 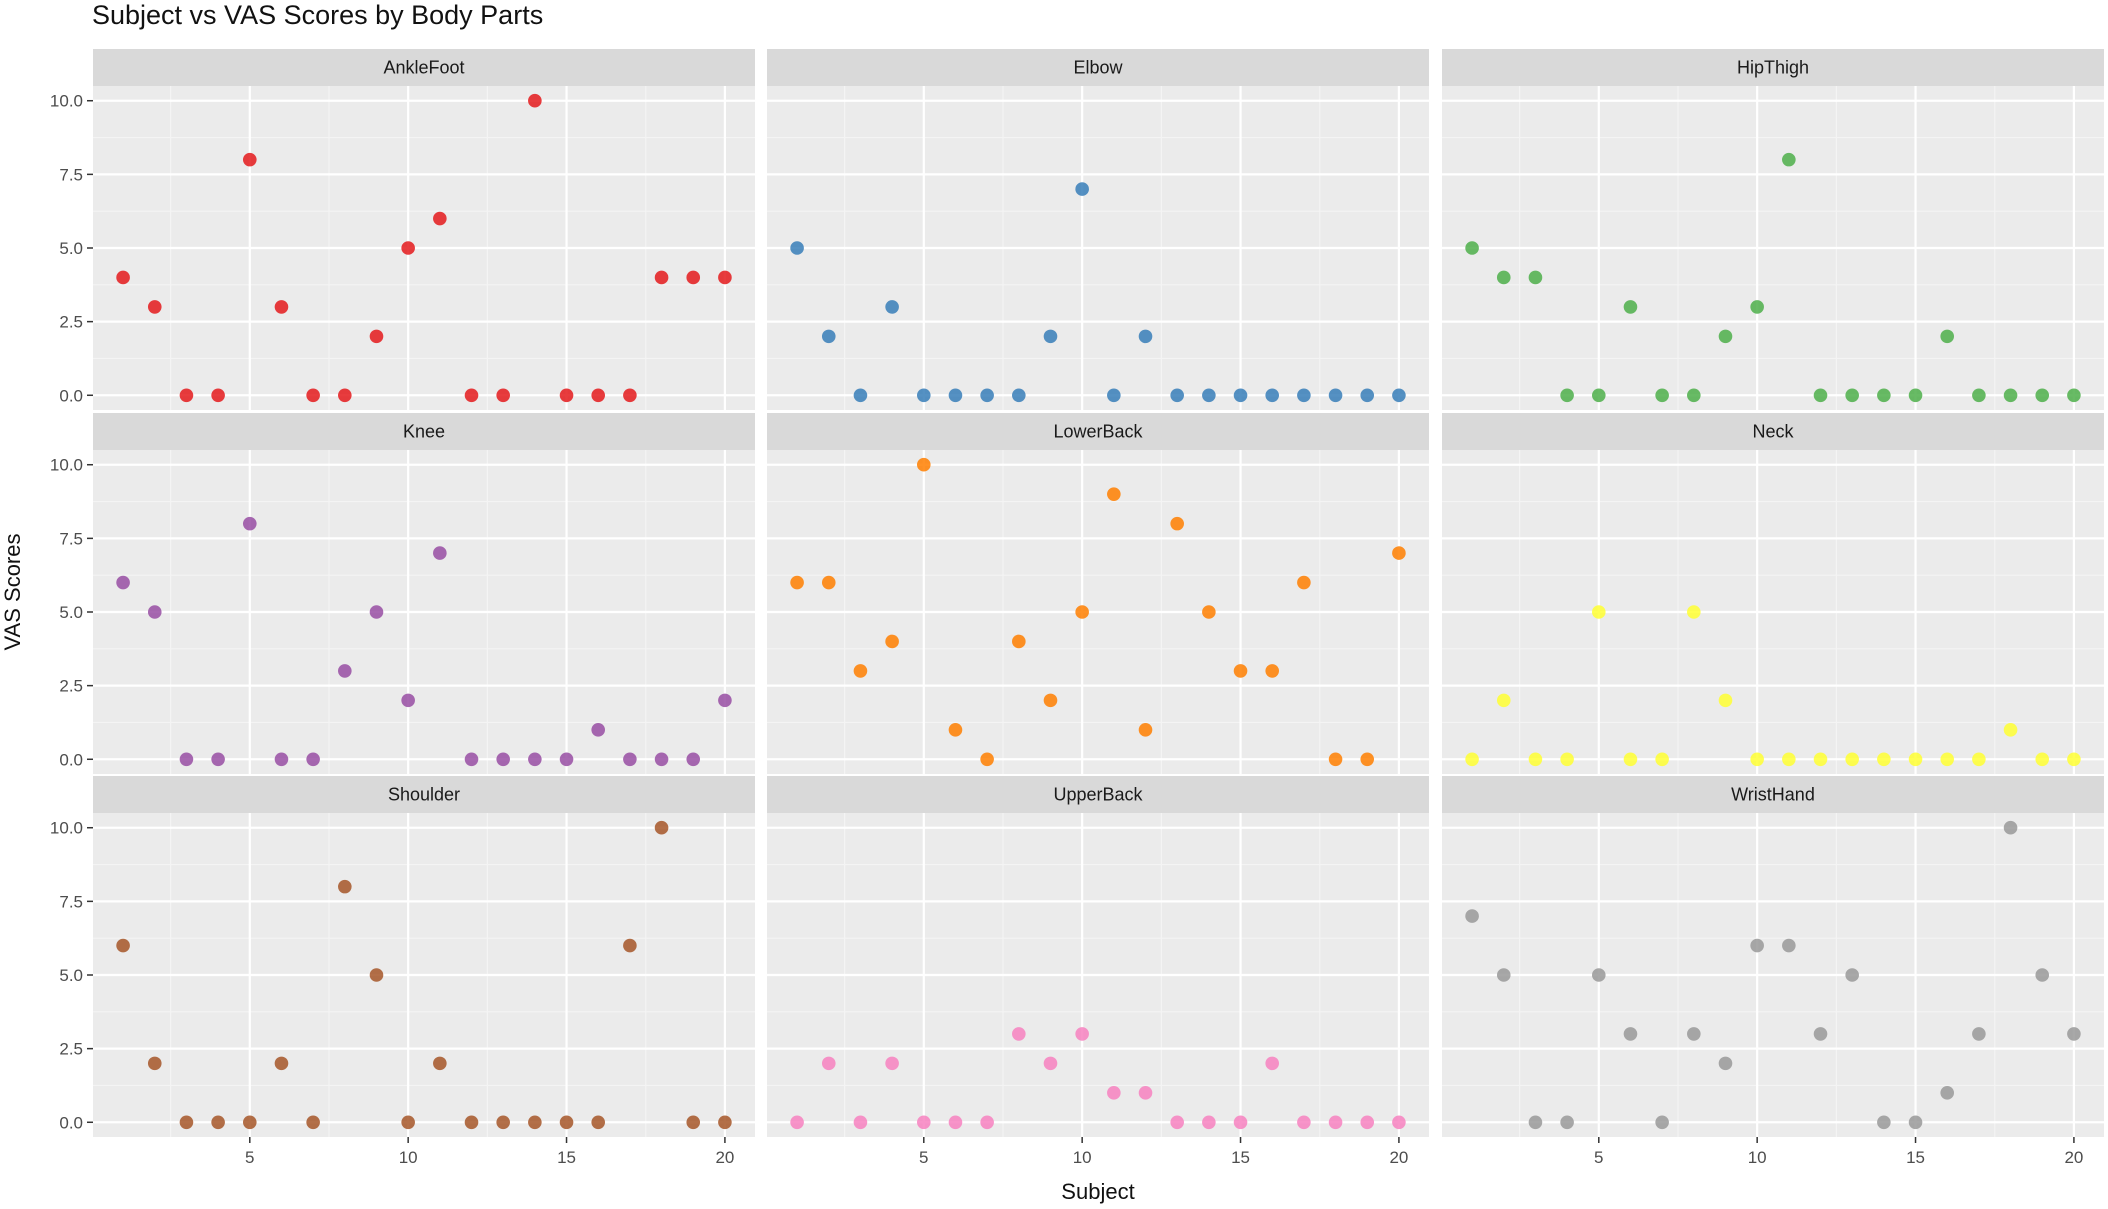 I want to click on facet-strip-anklefoot, so click(x=424, y=67).